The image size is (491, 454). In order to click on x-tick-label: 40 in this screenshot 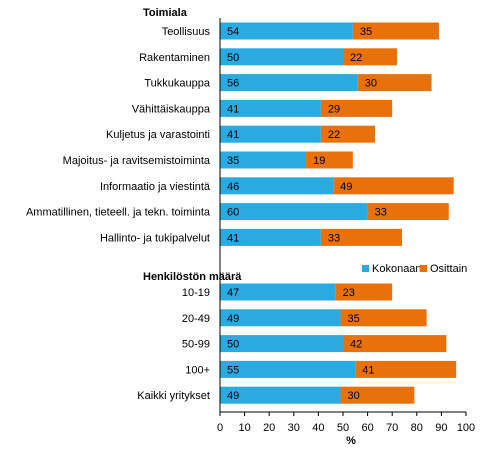, I will do `click(318, 428)`.